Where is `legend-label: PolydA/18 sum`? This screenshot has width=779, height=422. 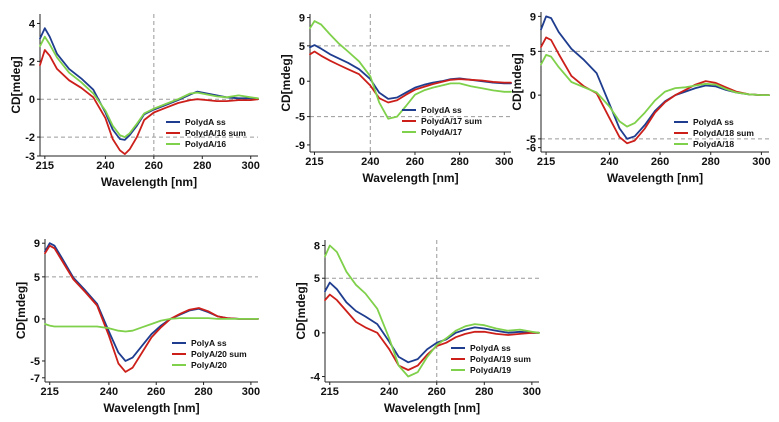 legend-label: PolydA/18 sum is located at coordinates (723, 133).